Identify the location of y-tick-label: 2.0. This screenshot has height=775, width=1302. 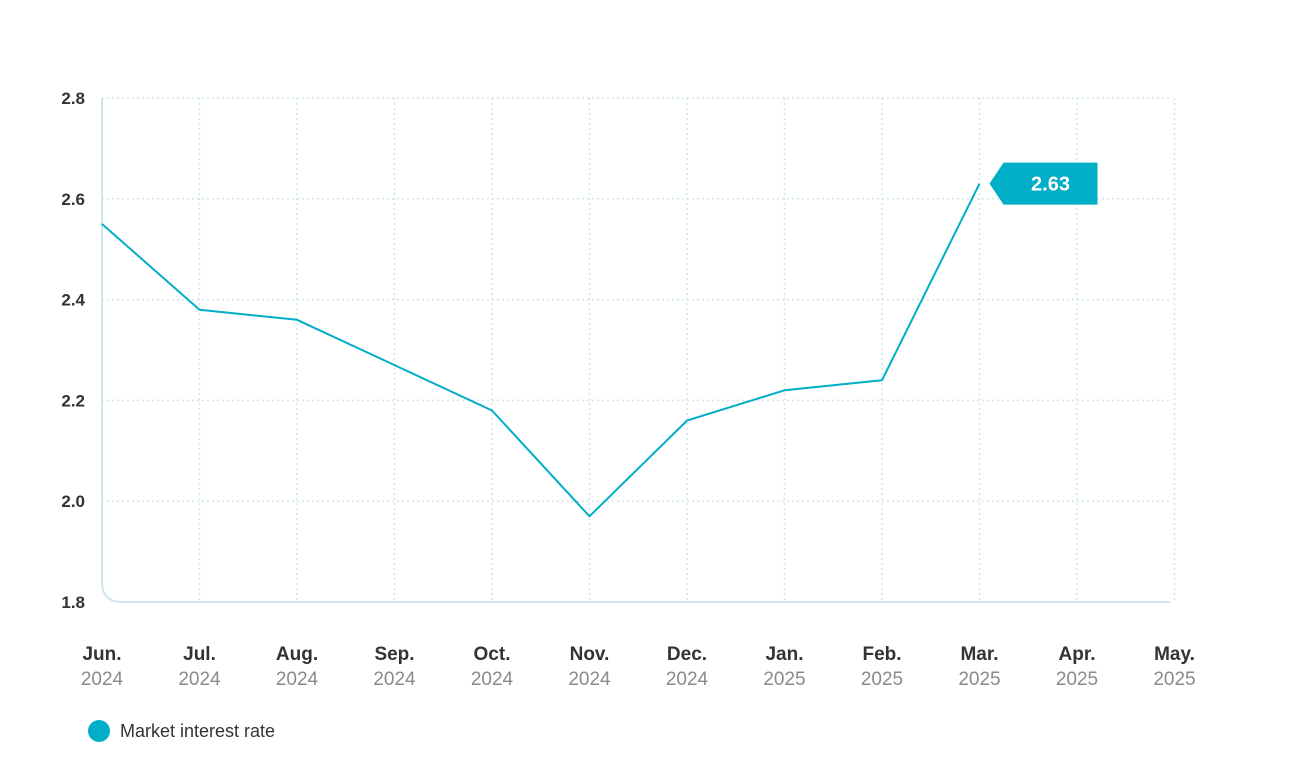
(73, 501).